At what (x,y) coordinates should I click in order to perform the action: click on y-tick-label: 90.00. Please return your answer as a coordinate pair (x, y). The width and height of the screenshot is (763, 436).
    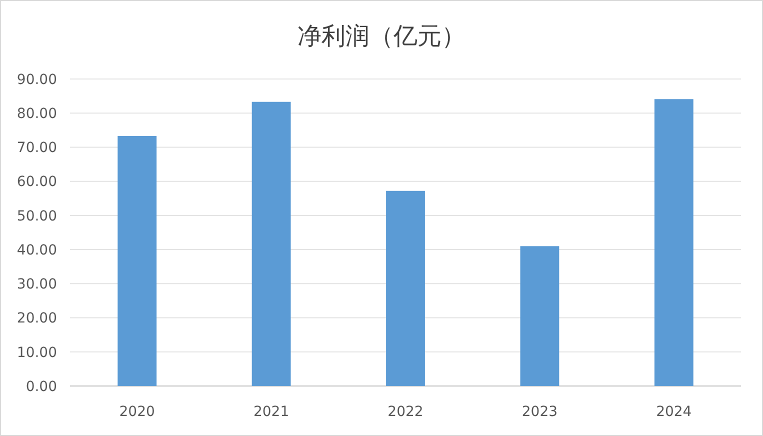
    Looking at the image, I should click on (36, 80).